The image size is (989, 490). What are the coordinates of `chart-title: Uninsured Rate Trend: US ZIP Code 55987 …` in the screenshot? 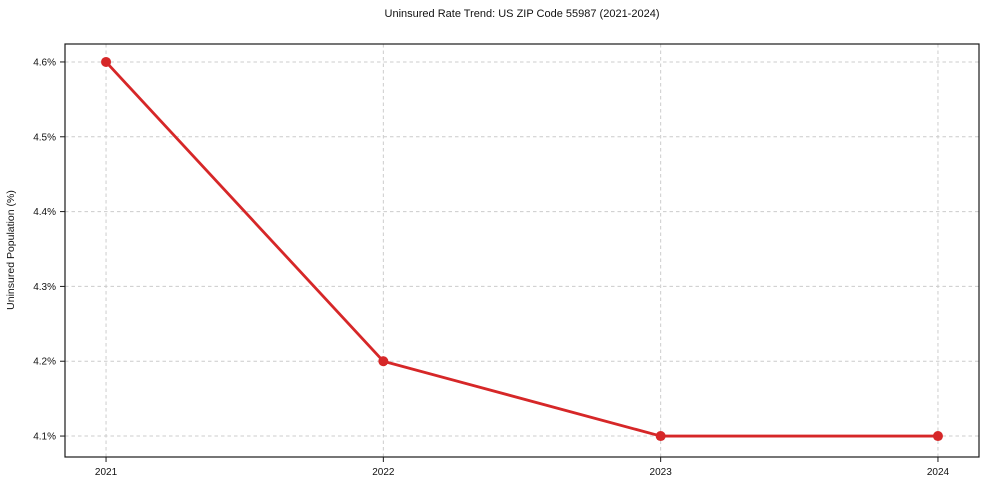 It's located at (522, 14).